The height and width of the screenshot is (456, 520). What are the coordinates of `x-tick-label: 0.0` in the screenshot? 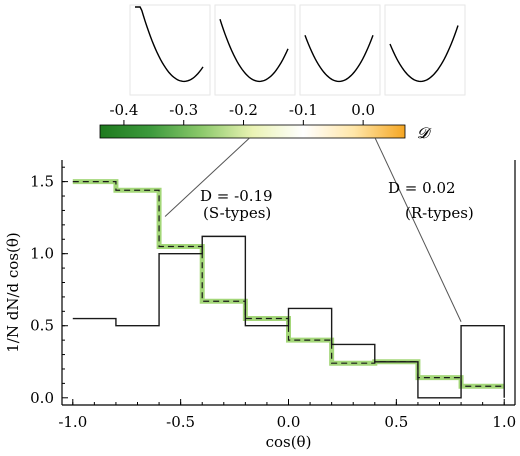 It's located at (289, 422).